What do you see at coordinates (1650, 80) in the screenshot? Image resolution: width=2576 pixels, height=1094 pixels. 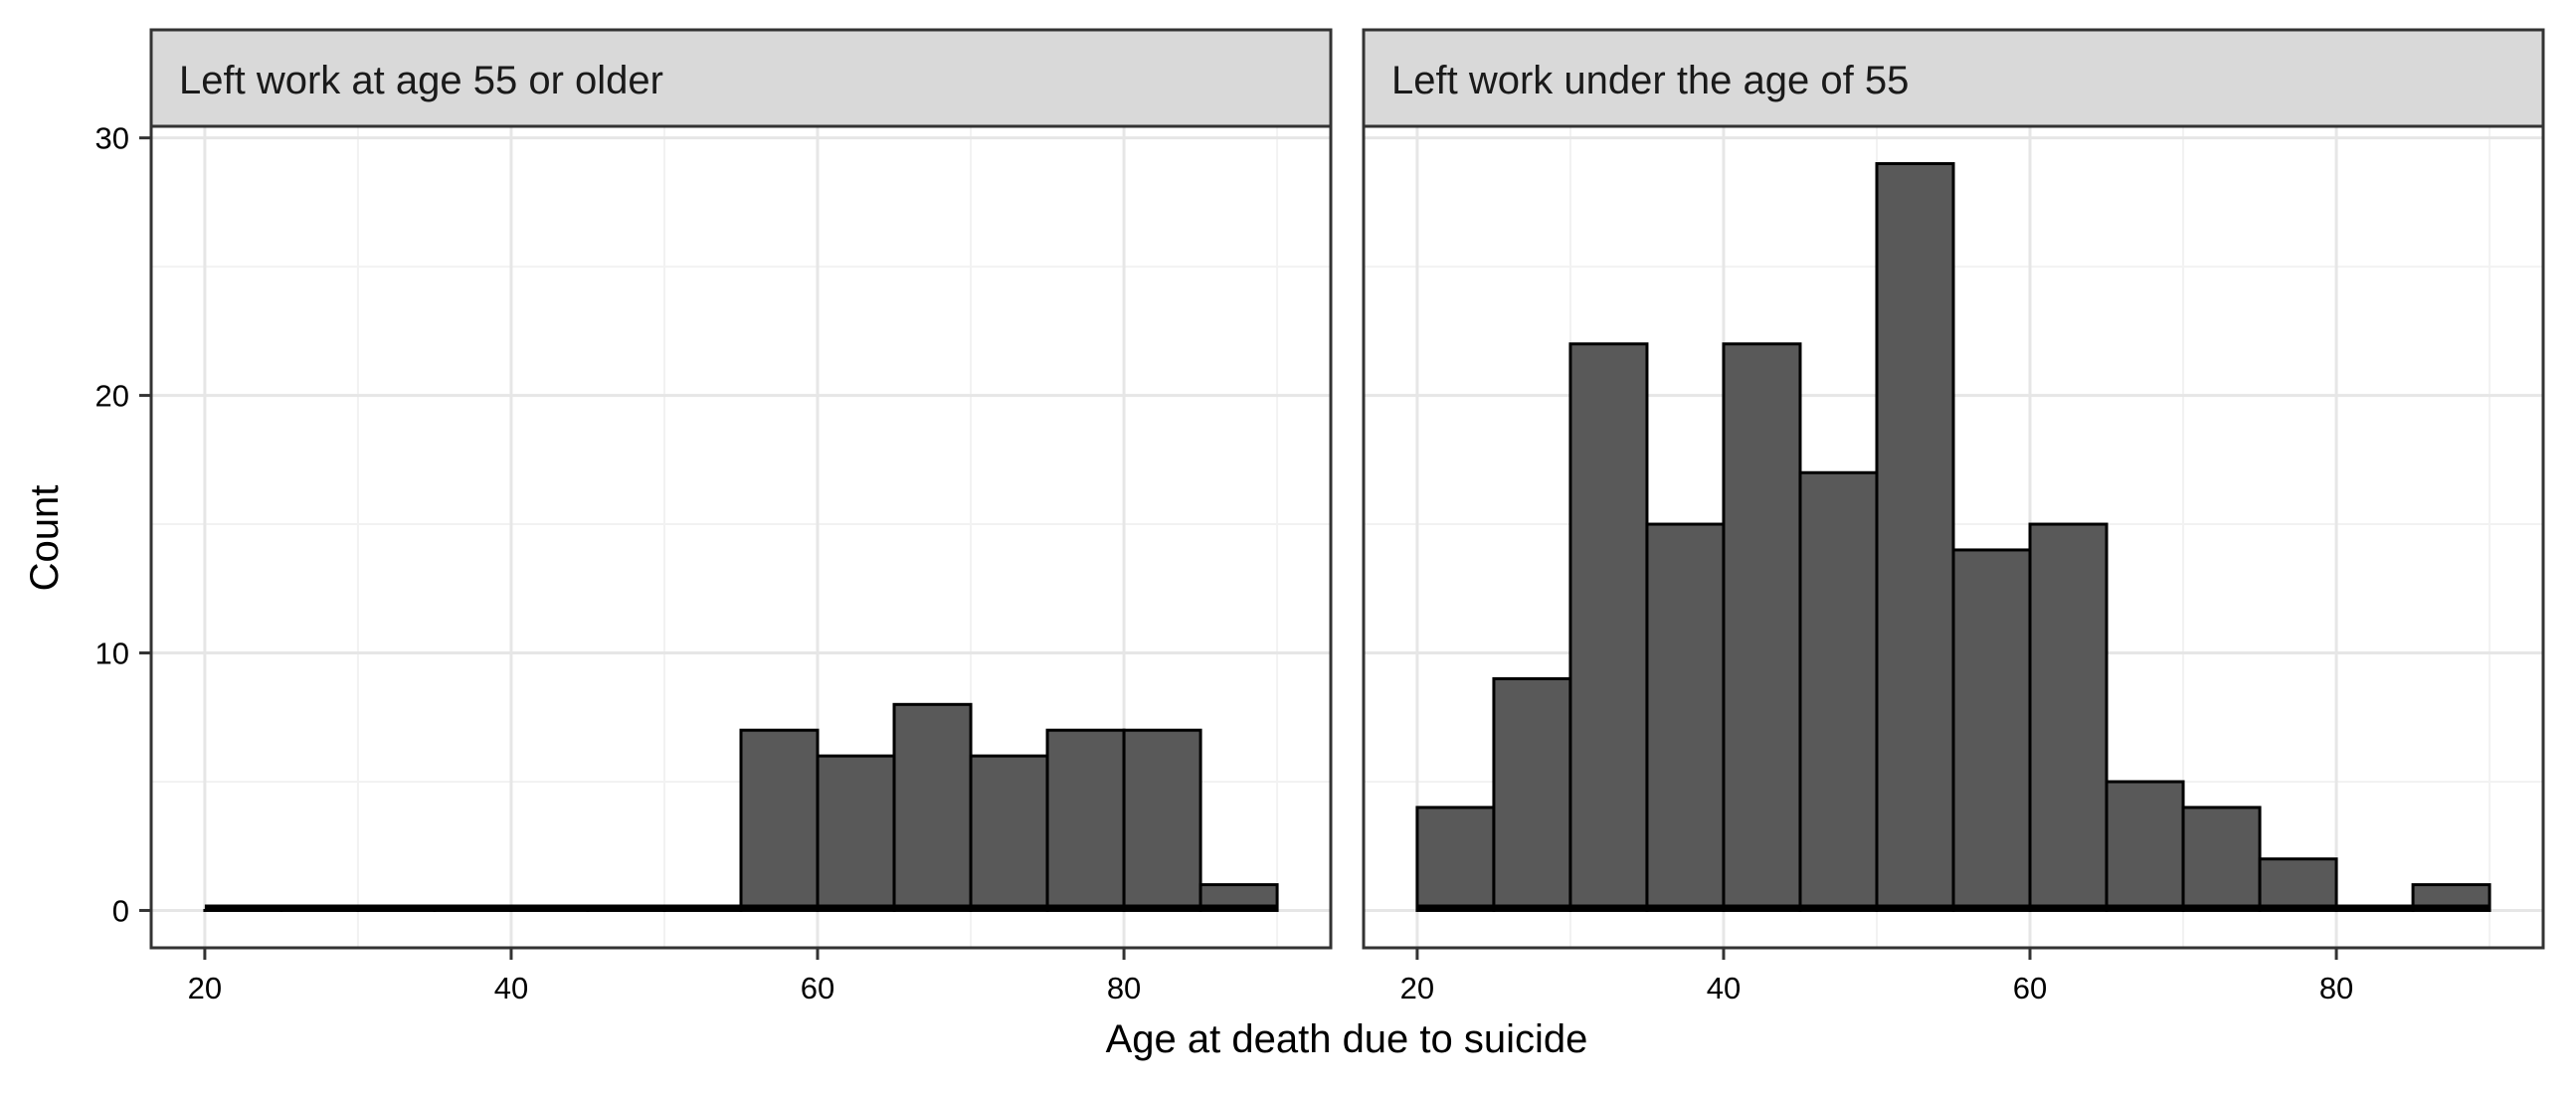 I see `facet-strip-label: Left work under the age of 55` at bounding box center [1650, 80].